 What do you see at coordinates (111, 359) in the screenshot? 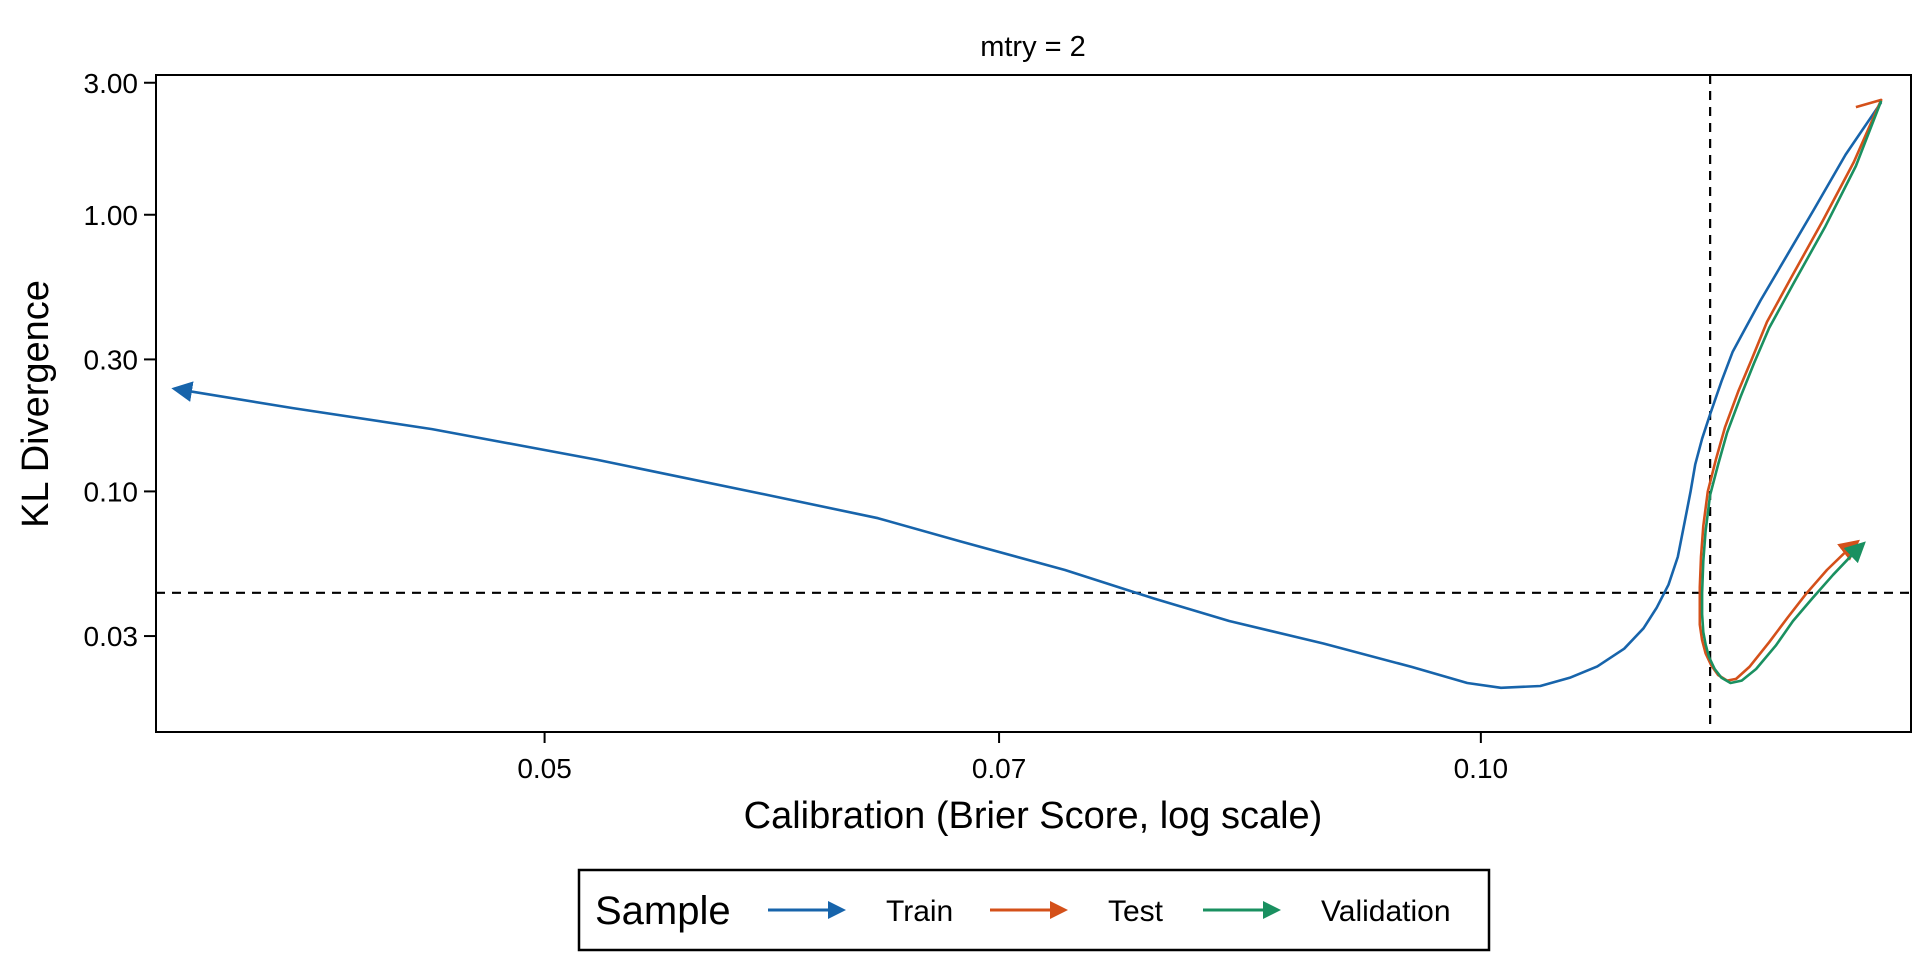
I see `y-tick-label: 0.30` at bounding box center [111, 359].